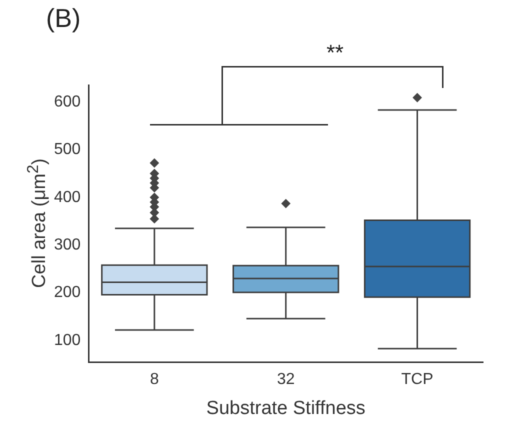 This screenshot has width=513, height=428. Describe the element at coordinates (154, 379) in the screenshot. I see `x-tick-label: 8` at that location.